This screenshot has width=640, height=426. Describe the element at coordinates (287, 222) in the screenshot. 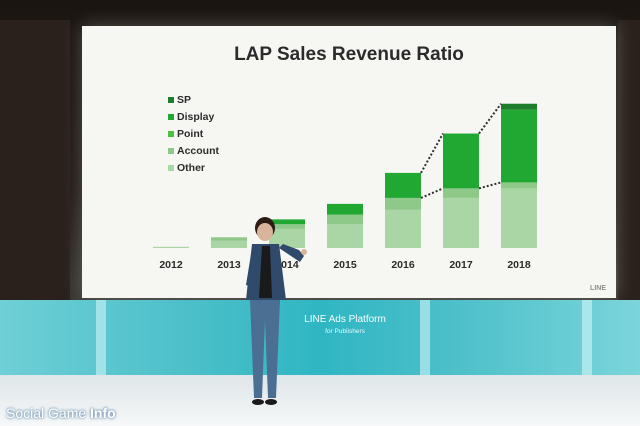

I see `bar-segment-display-2014` at that location.